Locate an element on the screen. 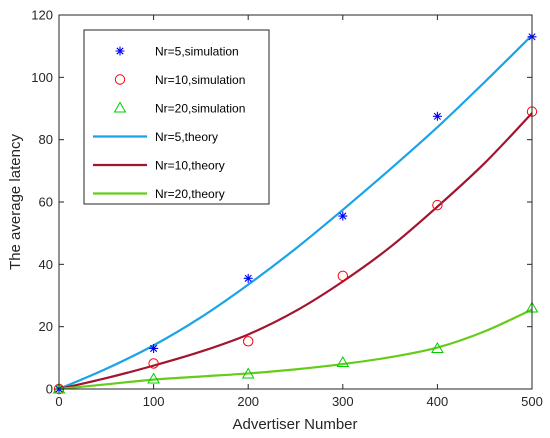 The width and height of the screenshot is (550, 438). x-tick-label: 400 is located at coordinates (438, 401).